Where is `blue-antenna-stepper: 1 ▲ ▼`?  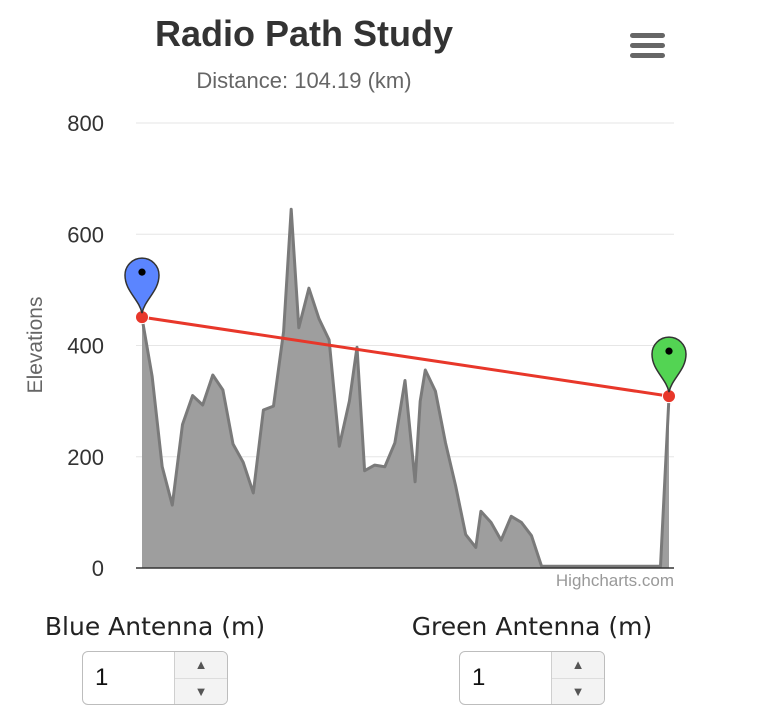 blue-antenna-stepper: 1 ▲ ▼ is located at coordinates (155, 678).